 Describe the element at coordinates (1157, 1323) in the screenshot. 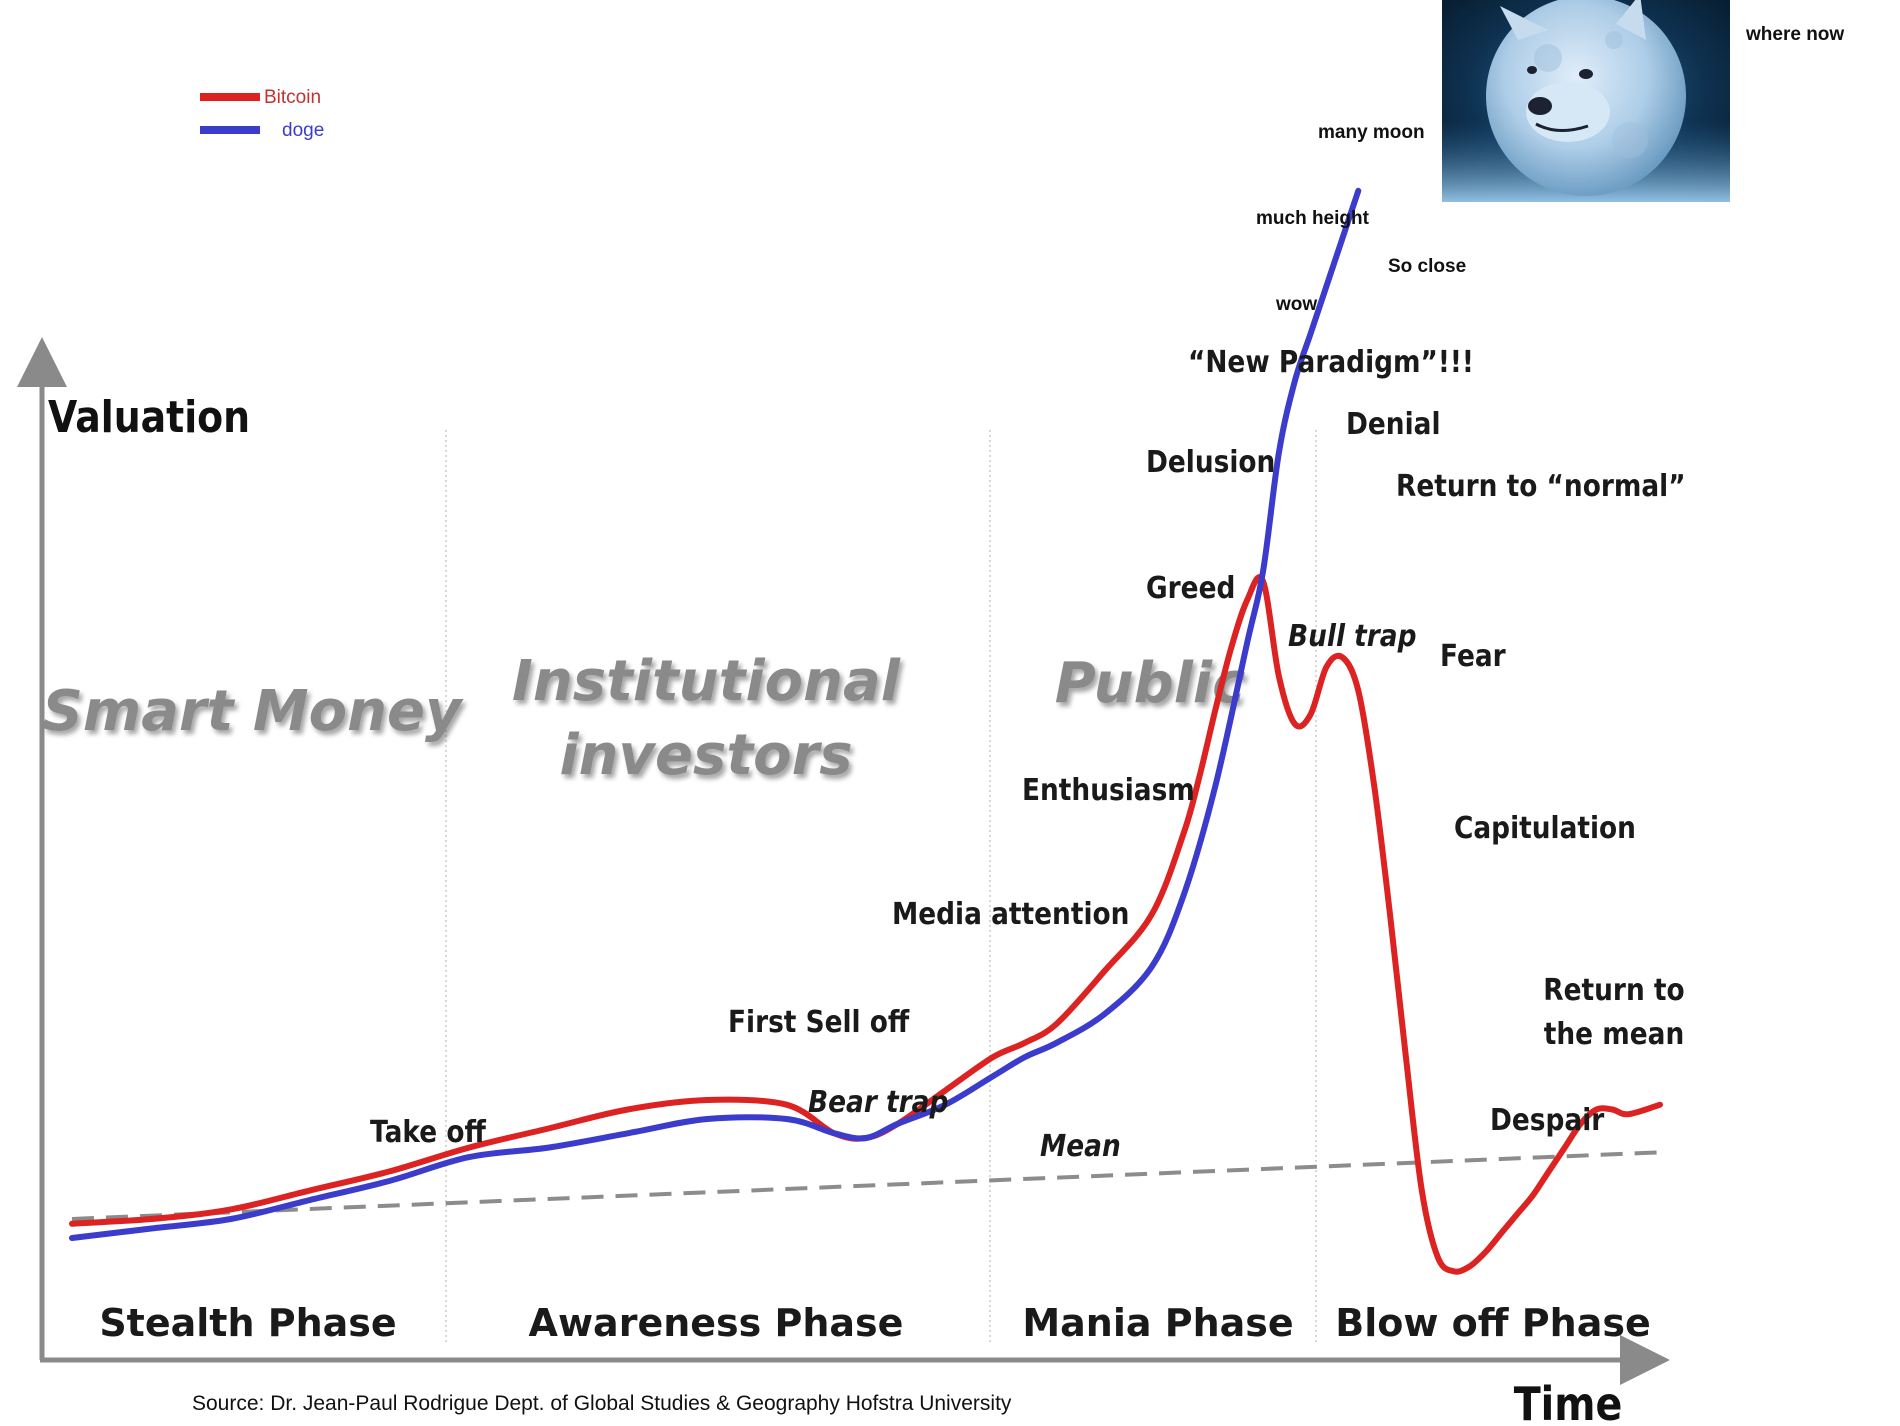

I see `phase-mania: Mania Phase` at that location.